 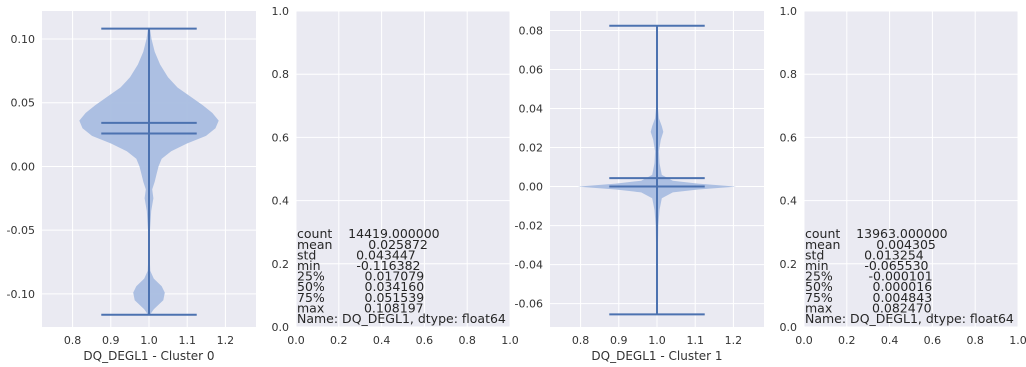 I want to click on stats-line: min -0.065530, so click(x=867, y=265).